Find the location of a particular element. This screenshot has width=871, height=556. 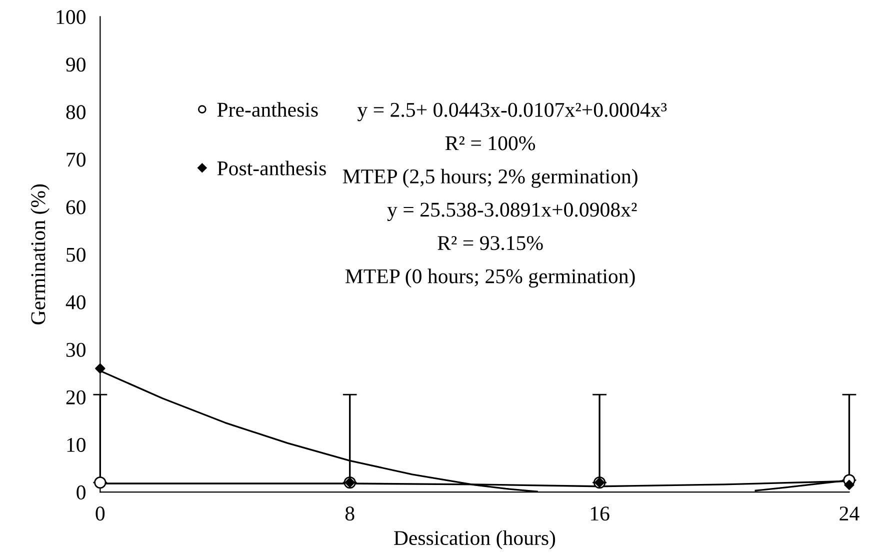

y-tick-label: 80 is located at coordinates (76, 112).